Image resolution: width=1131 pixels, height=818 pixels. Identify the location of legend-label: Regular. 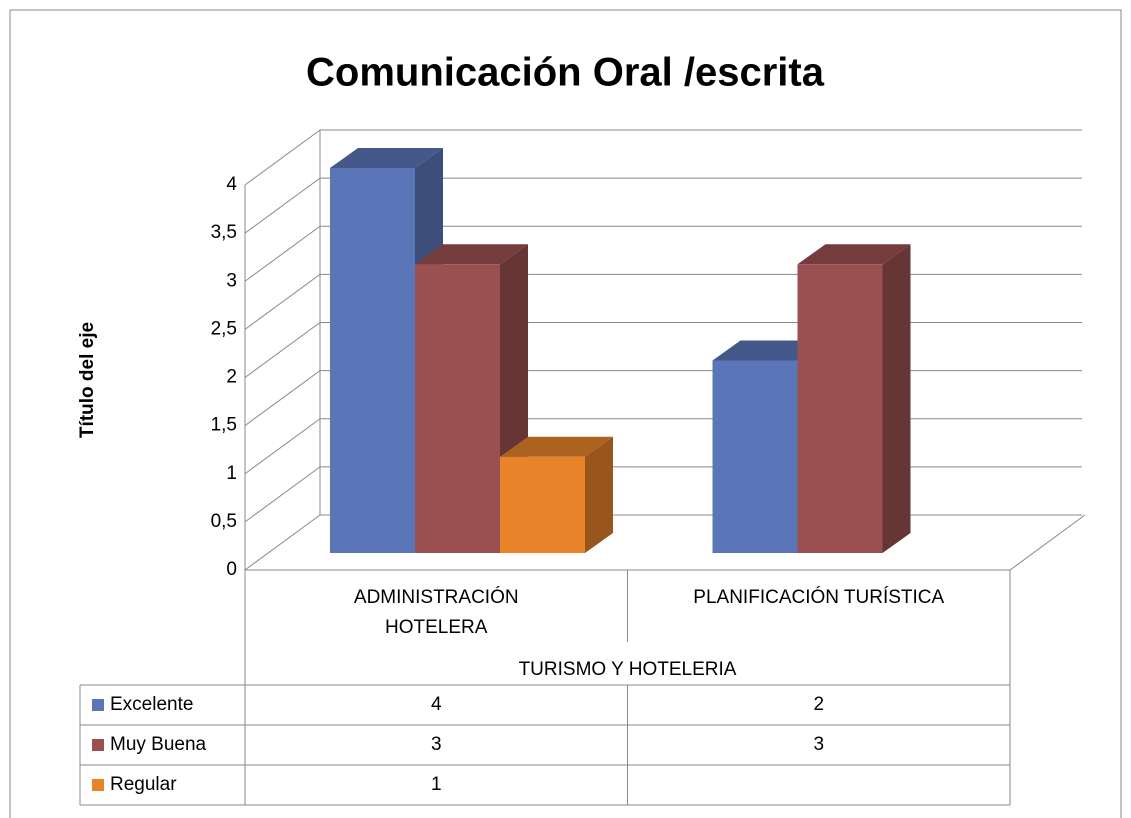
(143, 784).